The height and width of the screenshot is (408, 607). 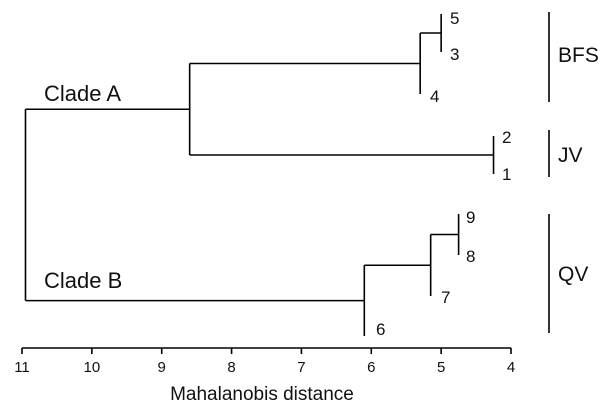 I want to click on leaf-label-3: 3, so click(x=454, y=54).